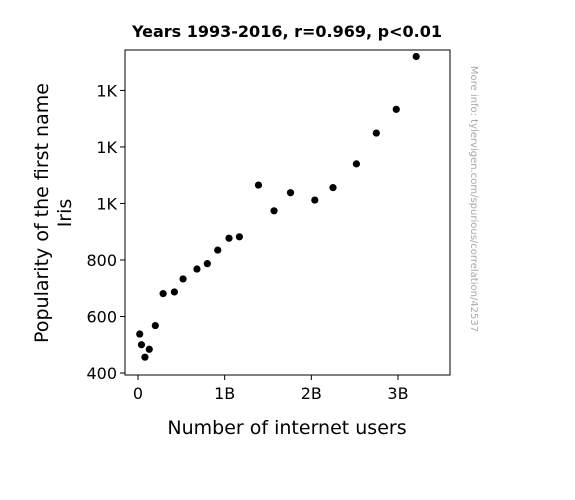  What do you see at coordinates (286, 31) in the screenshot?
I see `chart-title: Years 1993-2016, r=0.969, p<0.01` at bounding box center [286, 31].